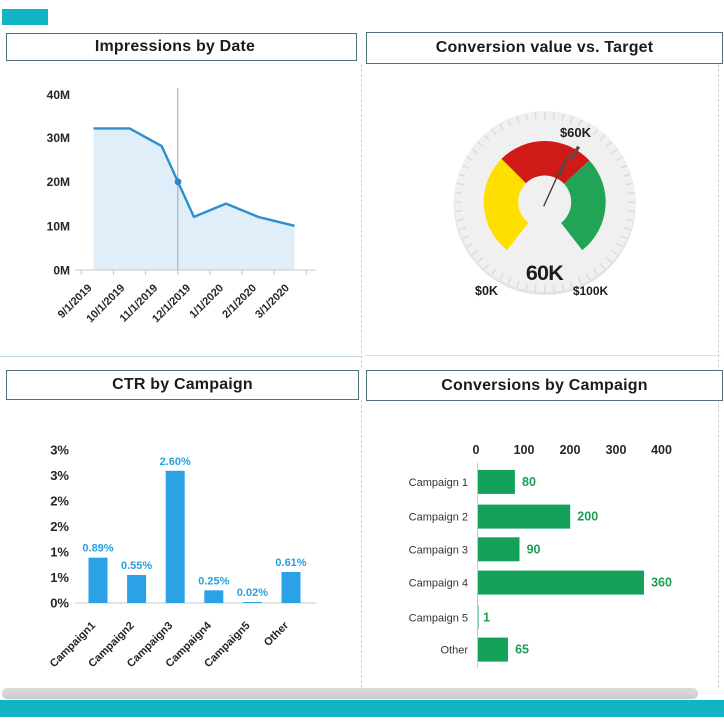  Describe the element at coordinates (213, 581) in the screenshot. I see `svg-text: 0.25%` at that location.